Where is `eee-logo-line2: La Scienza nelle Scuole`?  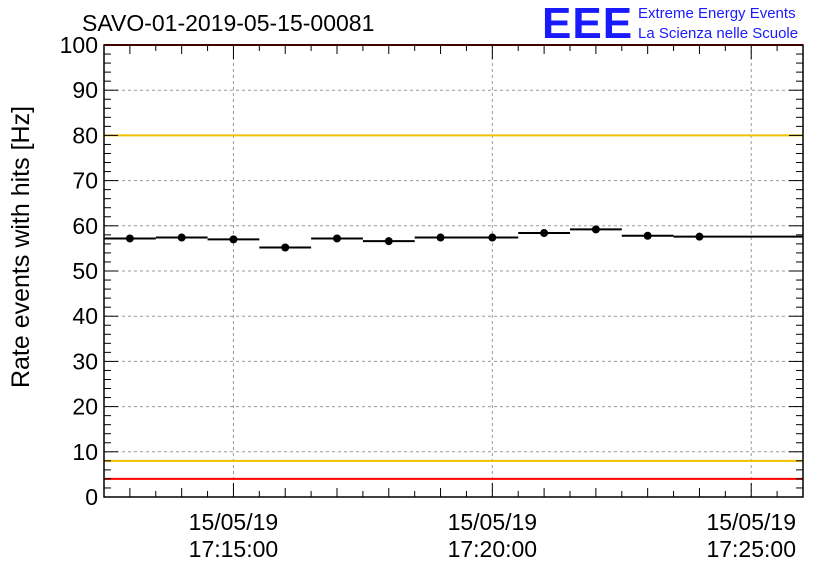
eee-logo-line2: La Scienza nelle Scuole is located at coordinates (718, 33).